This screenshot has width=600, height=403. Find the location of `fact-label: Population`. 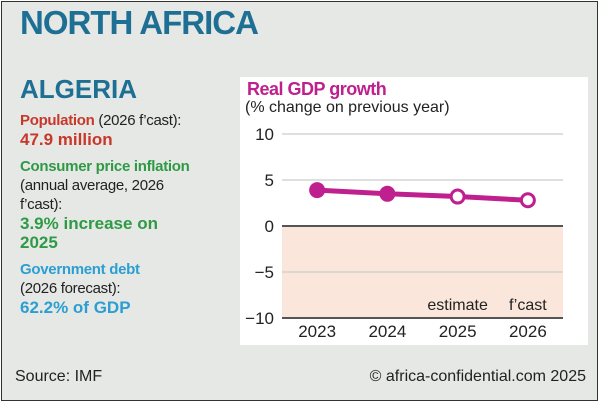

fact-label: Population is located at coordinates (57, 120).